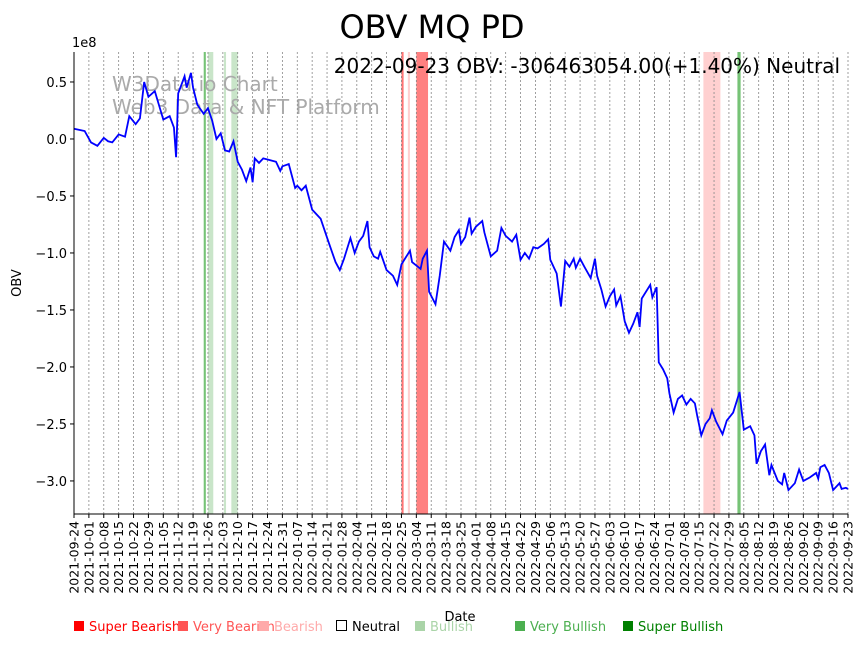 The height and width of the screenshot is (646, 864). What do you see at coordinates (681, 627) in the screenshot?
I see `legend-label: Super Bullish` at bounding box center [681, 627].